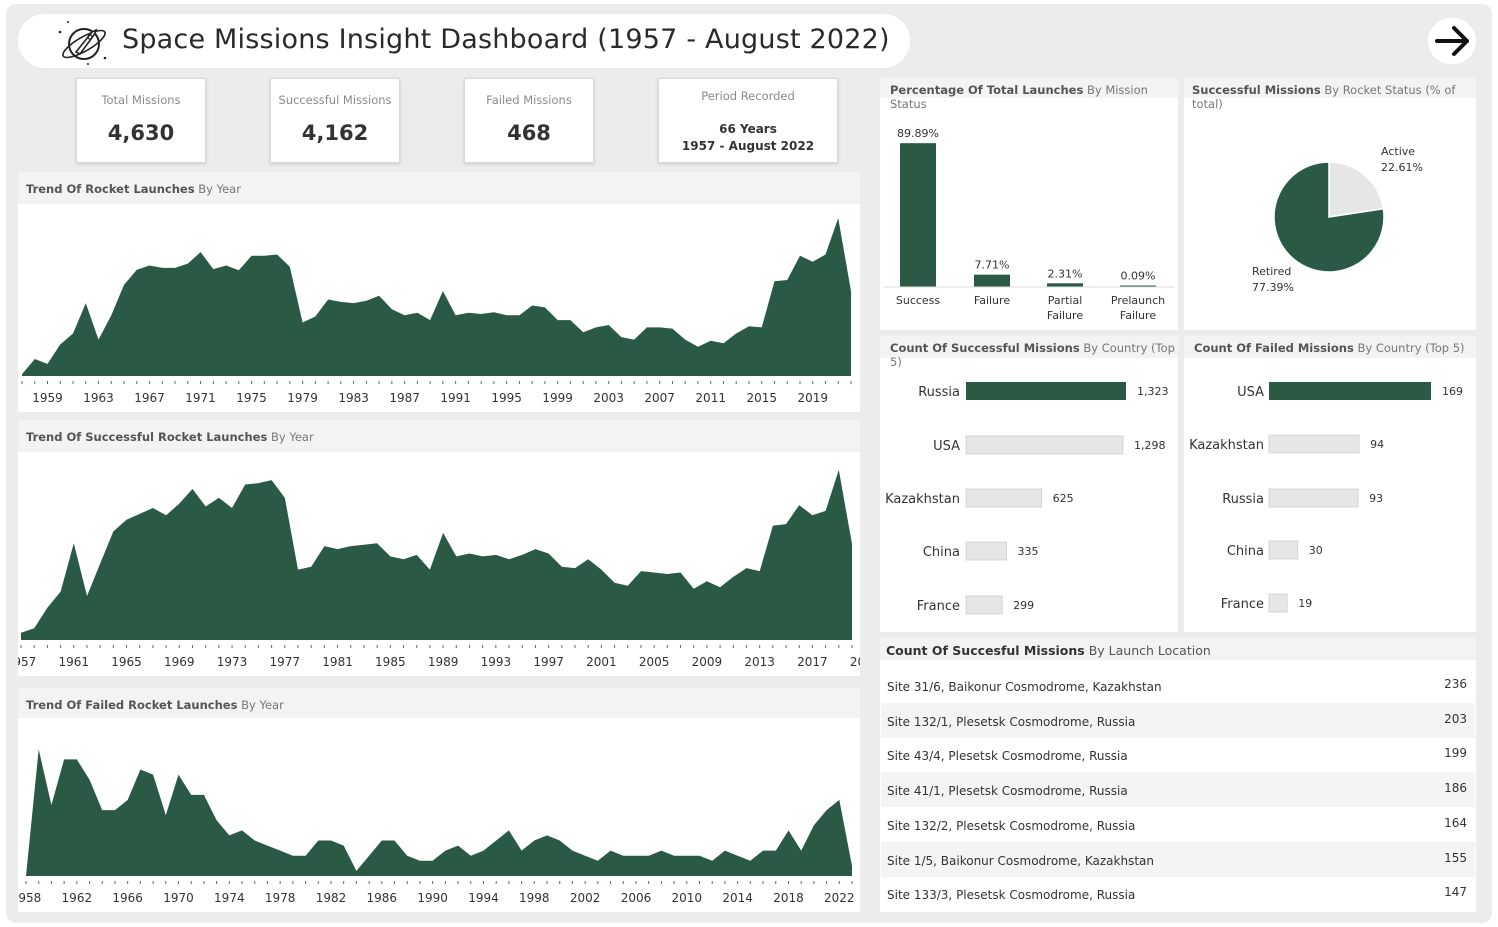 The height and width of the screenshot is (927, 1498). I want to click on x-tick-label: 1999, so click(557, 398).